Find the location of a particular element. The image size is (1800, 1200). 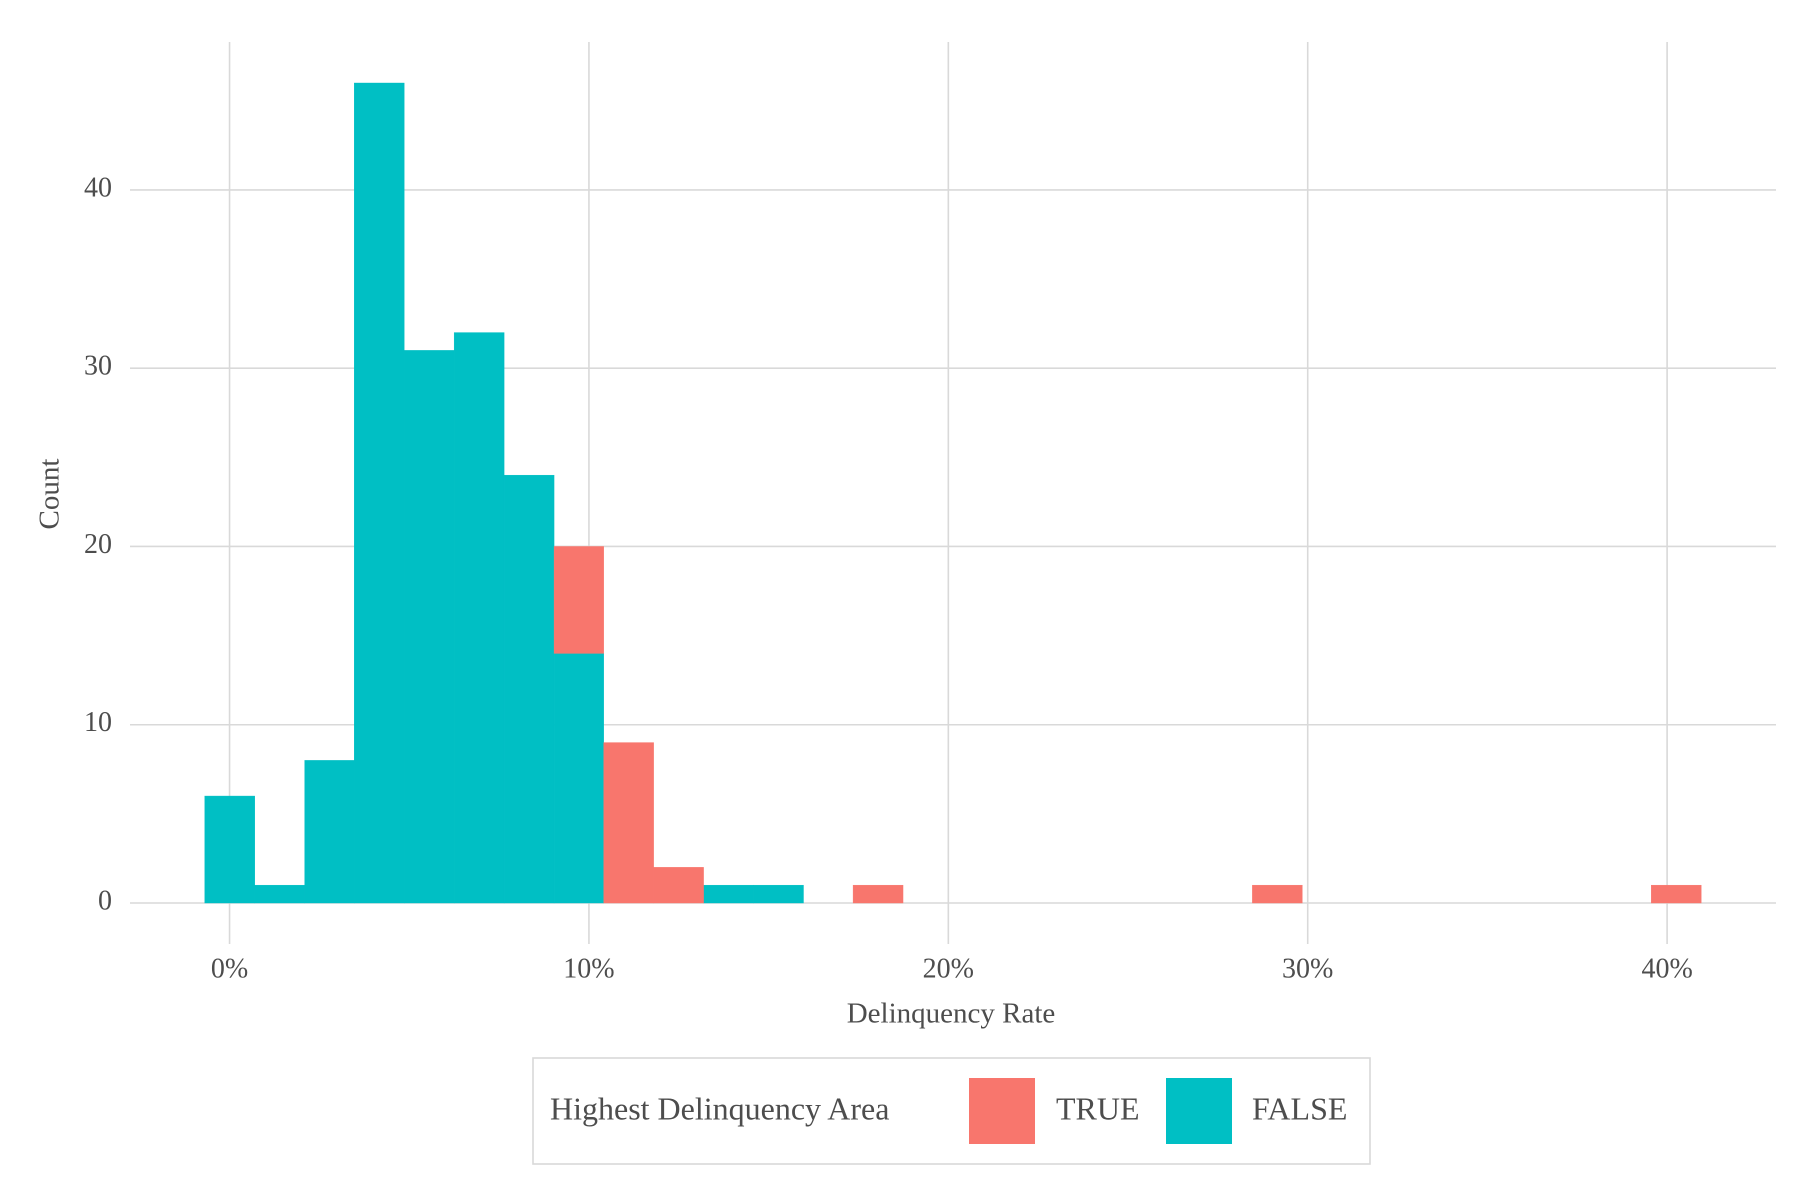

legend-label: FALSE is located at coordinates (1299, 1108).